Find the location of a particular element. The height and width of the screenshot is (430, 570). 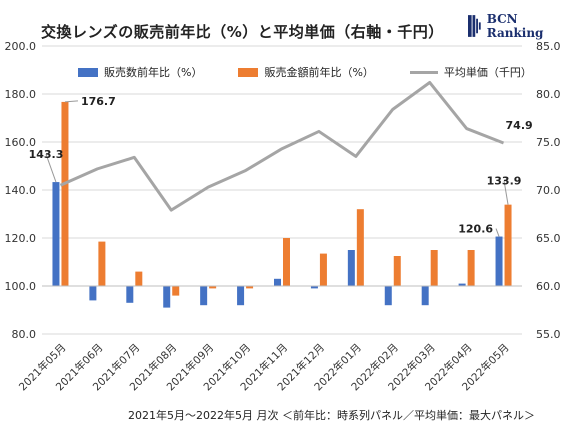

legend-item-units: 販売数前年比（%） is located at coordinates (140, 72).